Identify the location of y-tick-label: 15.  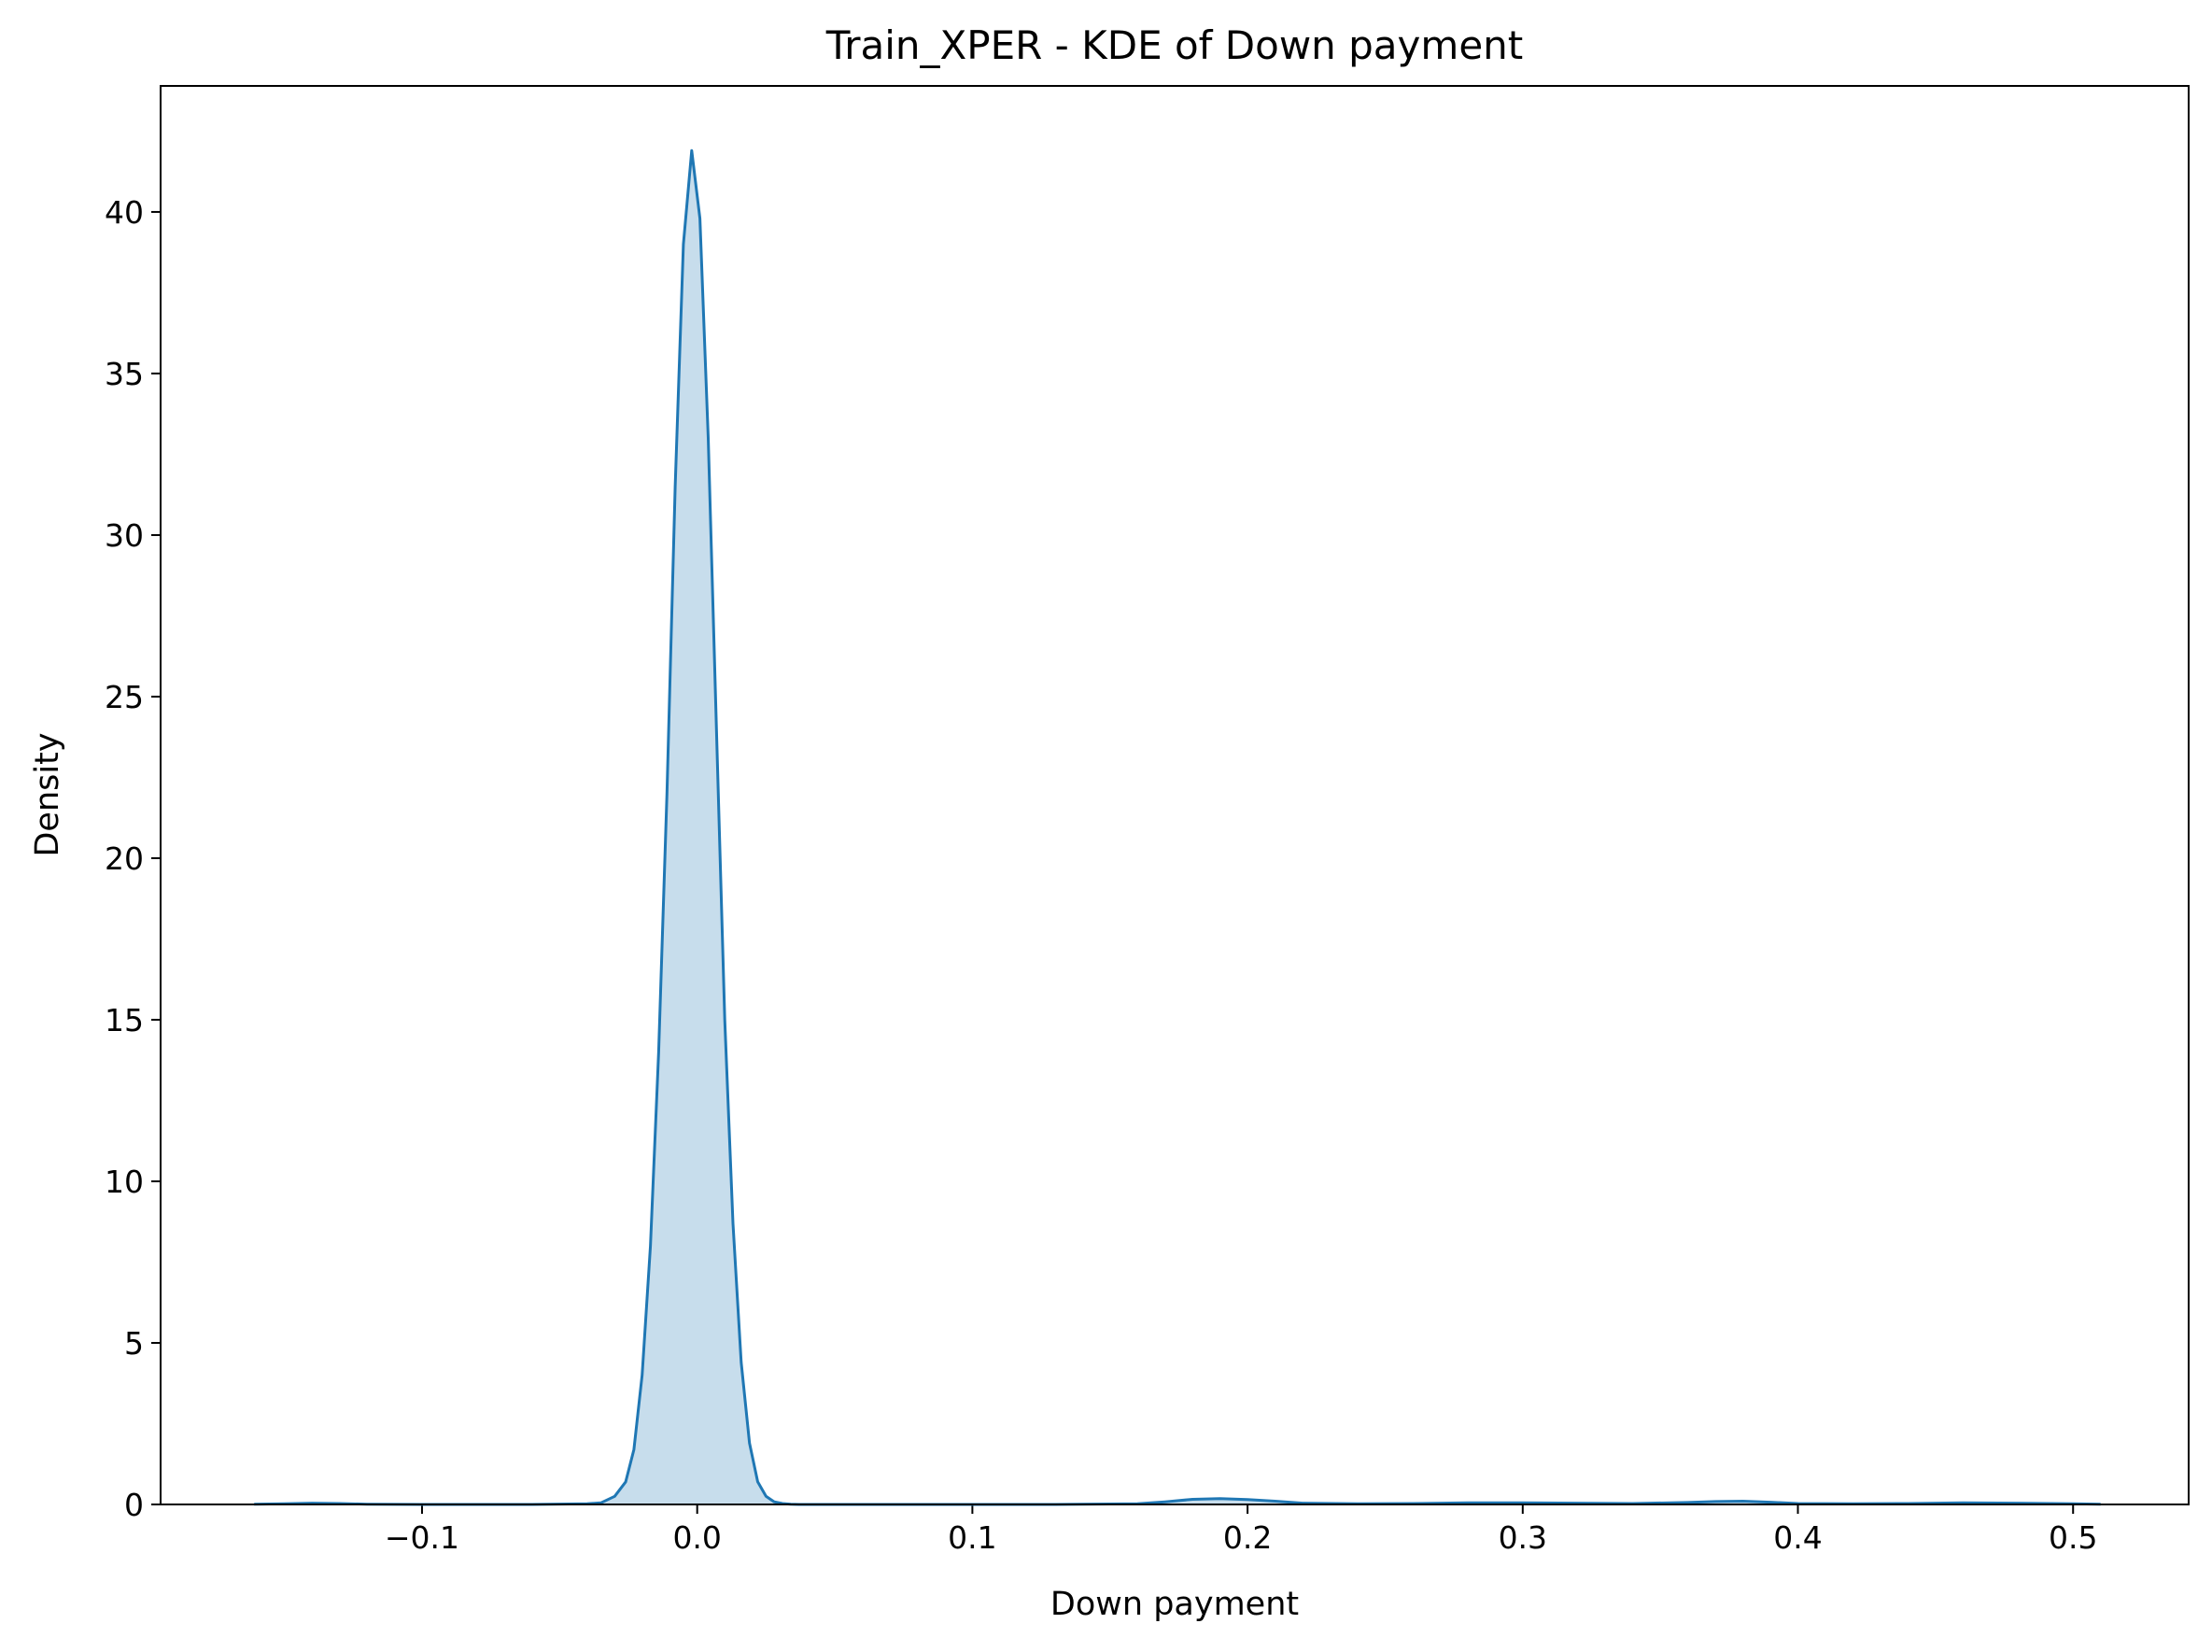
(124, 1020).